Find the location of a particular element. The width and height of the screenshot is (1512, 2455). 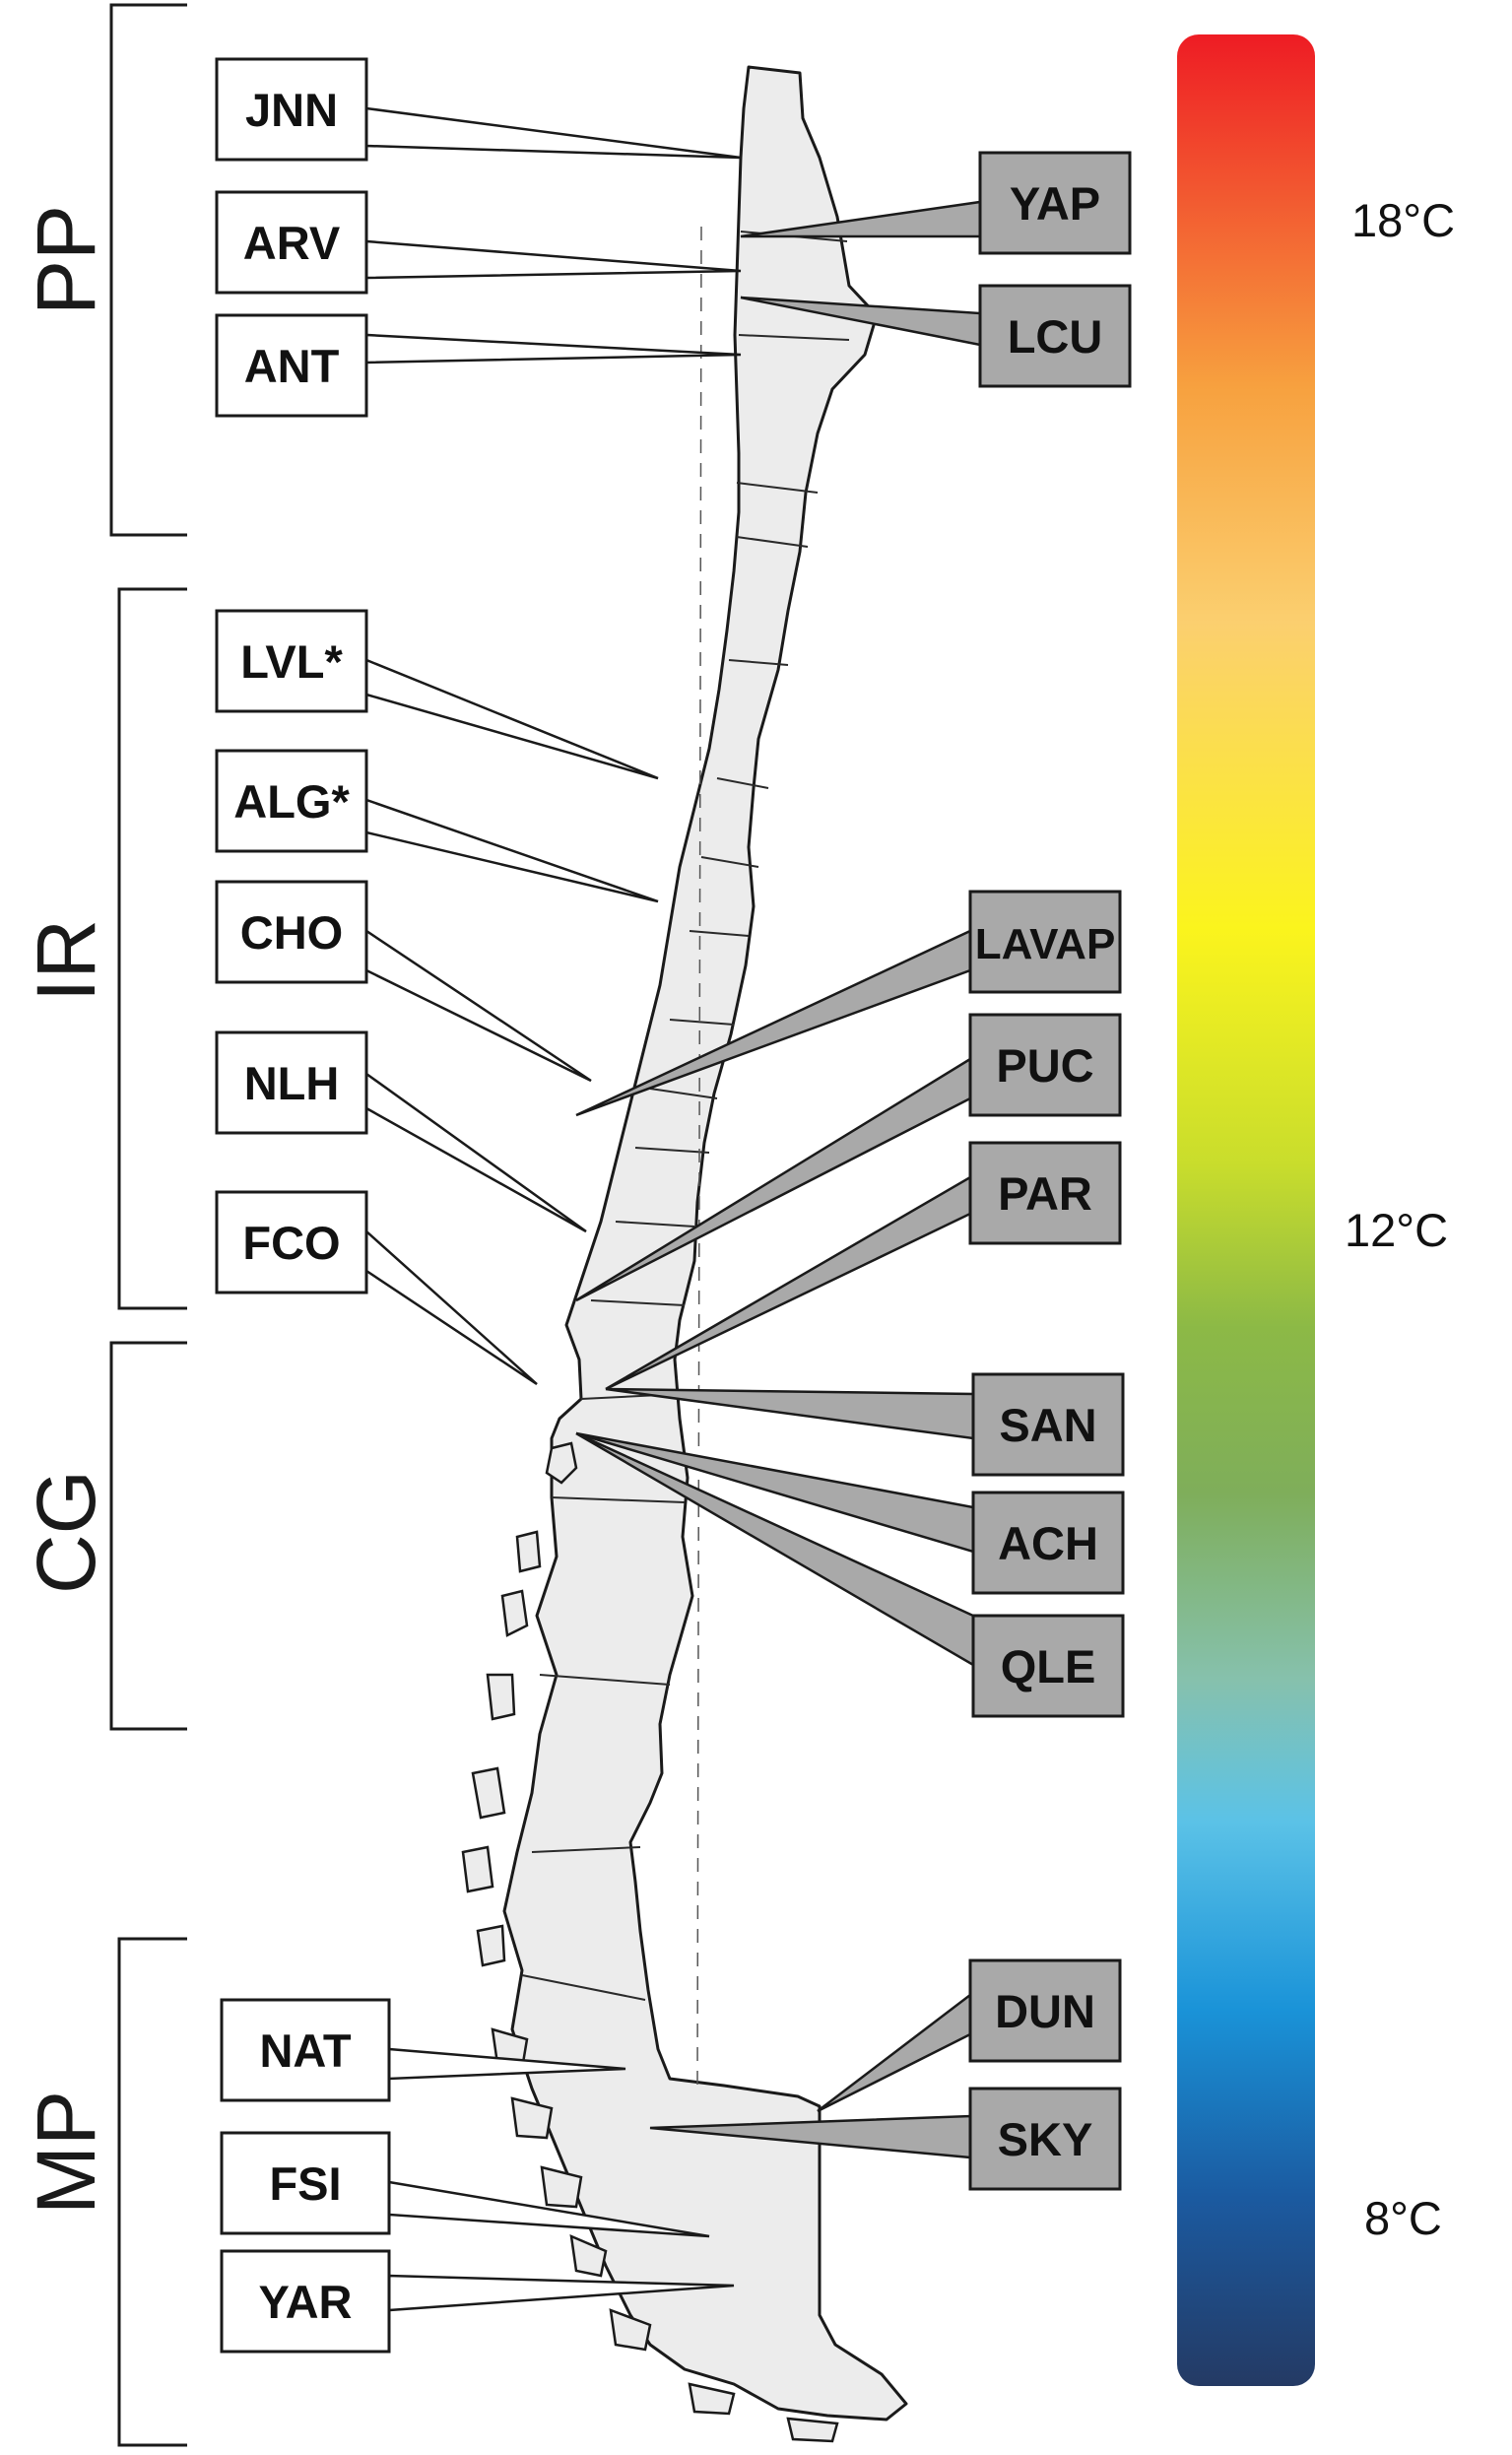

region-bracket-pp: PP is located at coordinates (103, 270).